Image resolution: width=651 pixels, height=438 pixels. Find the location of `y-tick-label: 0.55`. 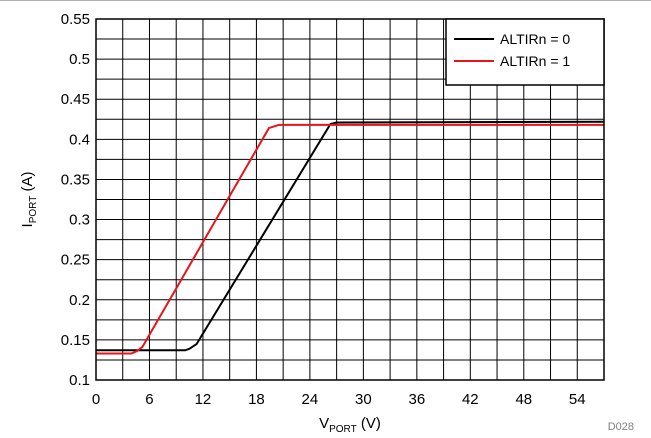

y-tick-label: 0.55 is located at coordinates (75, 19).